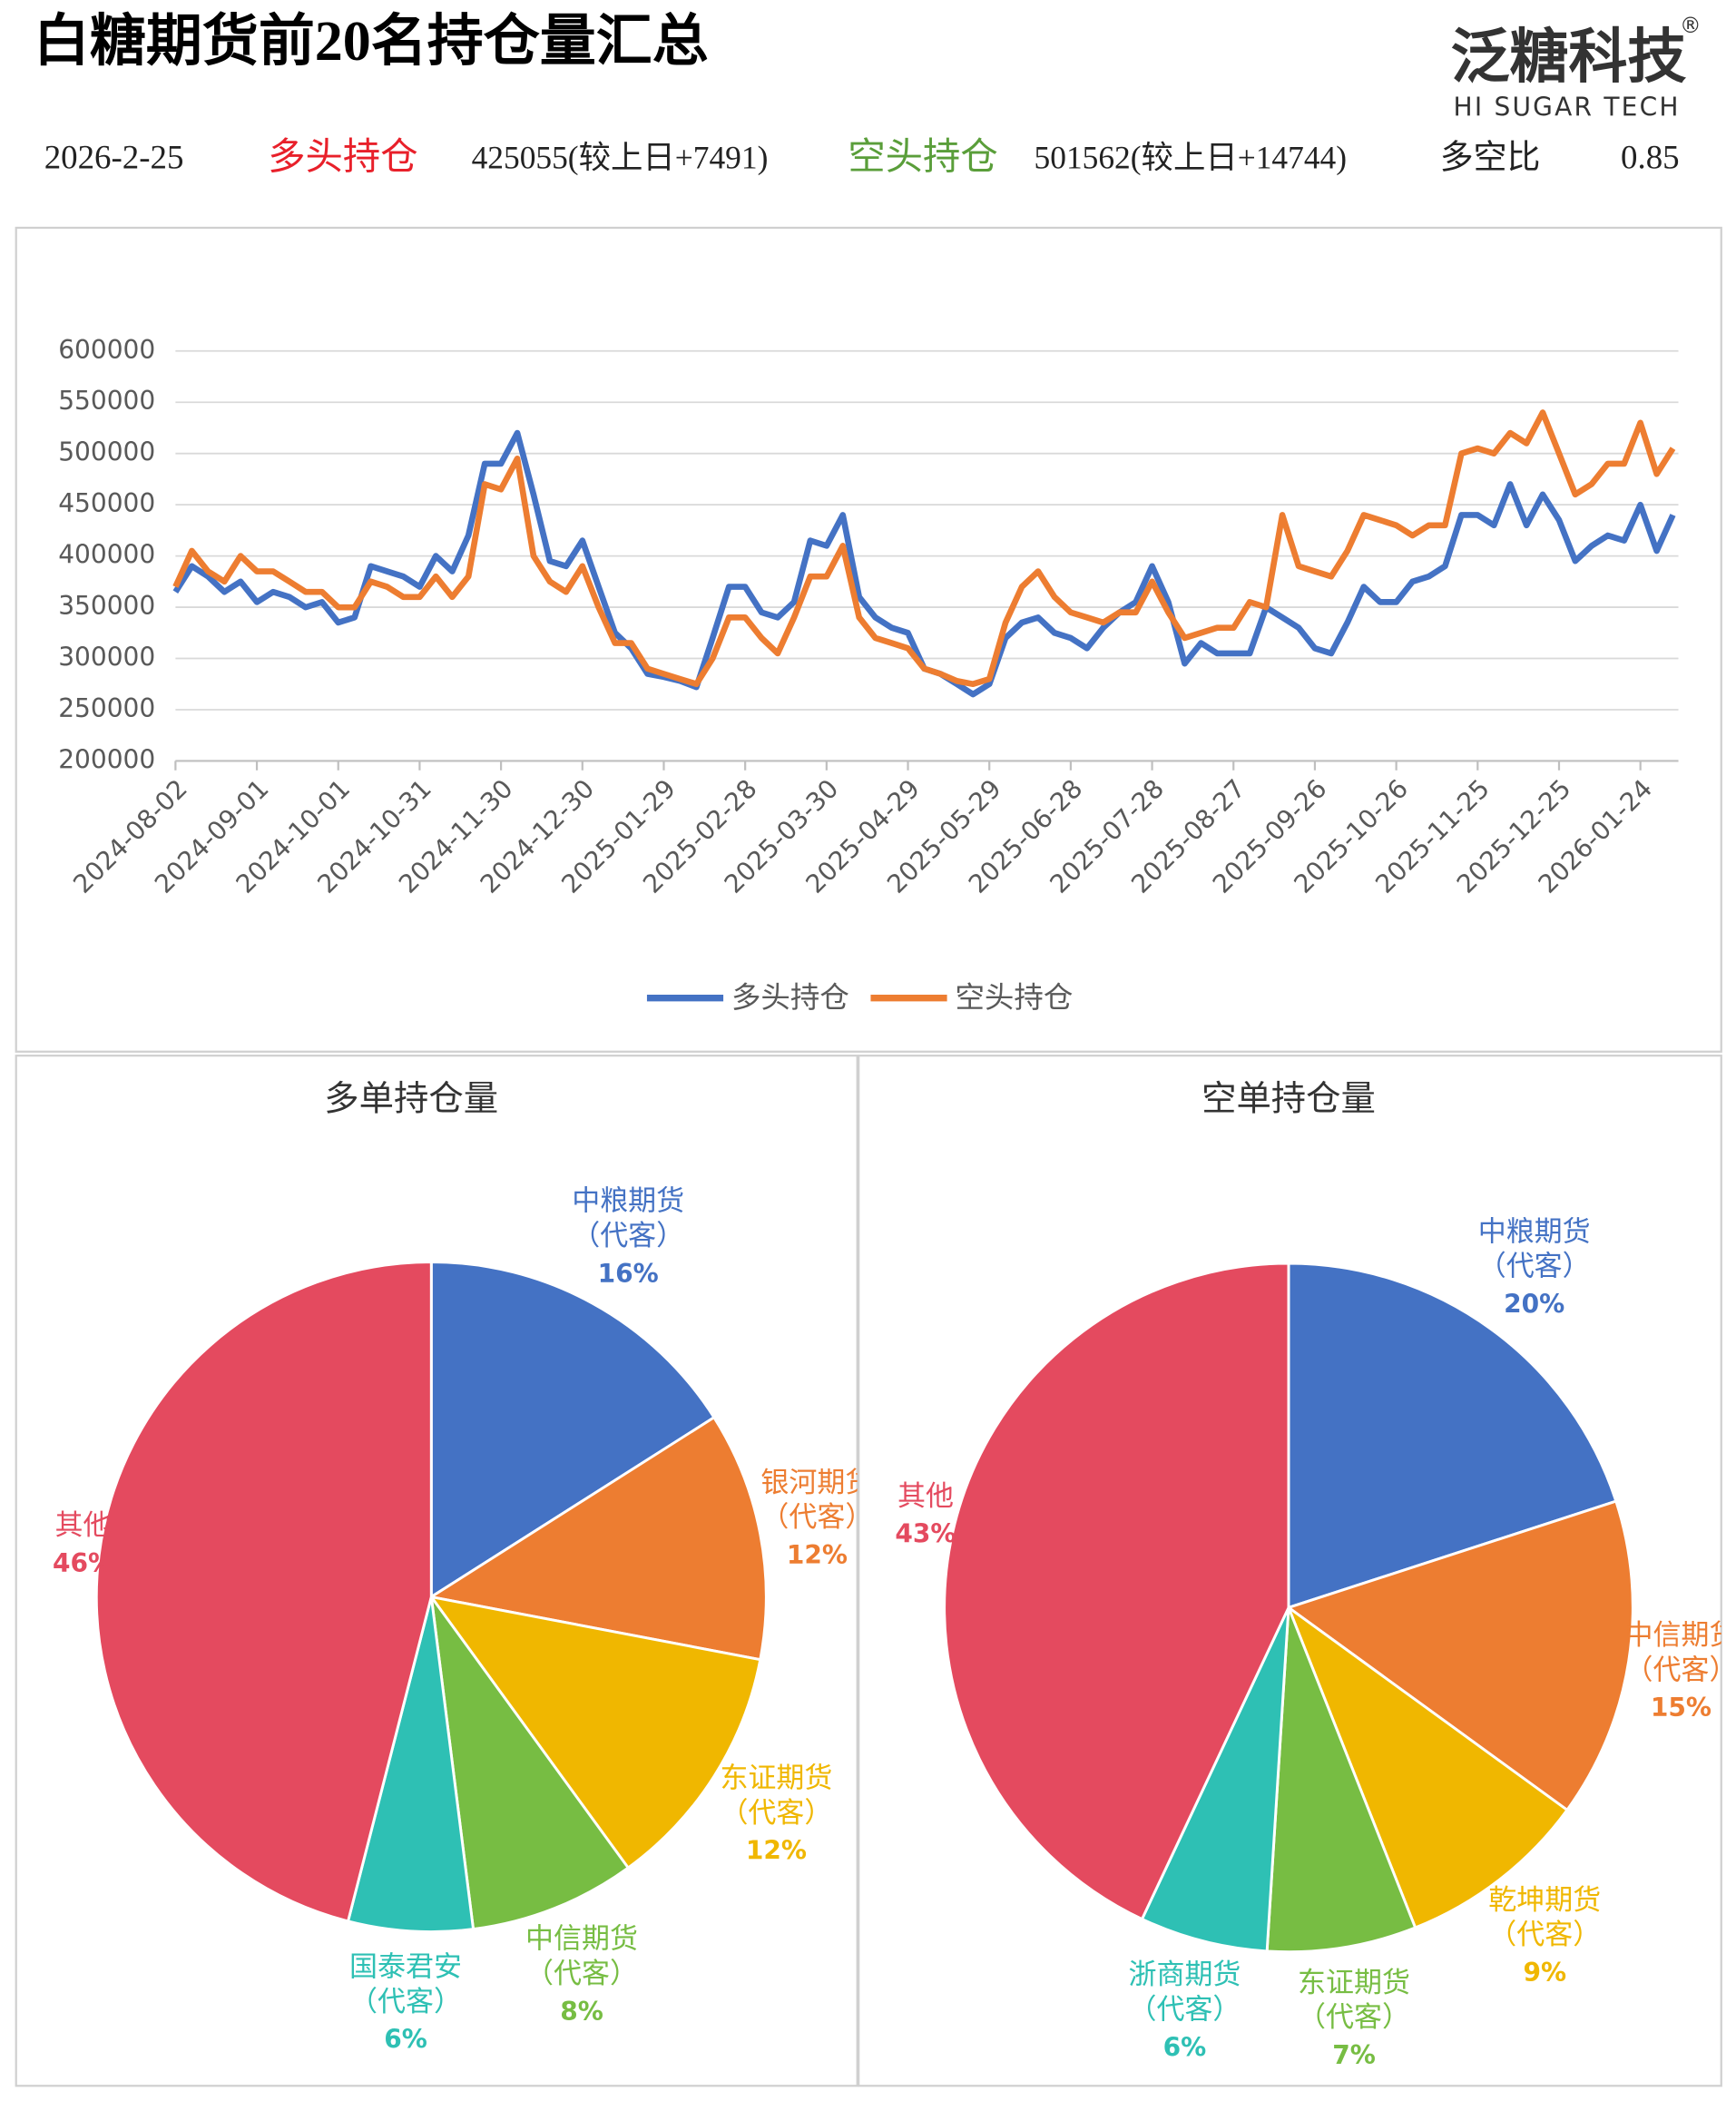 The image size is (1736, 2101). I want to click on y-tick-label: 300000, so click(106, 658).